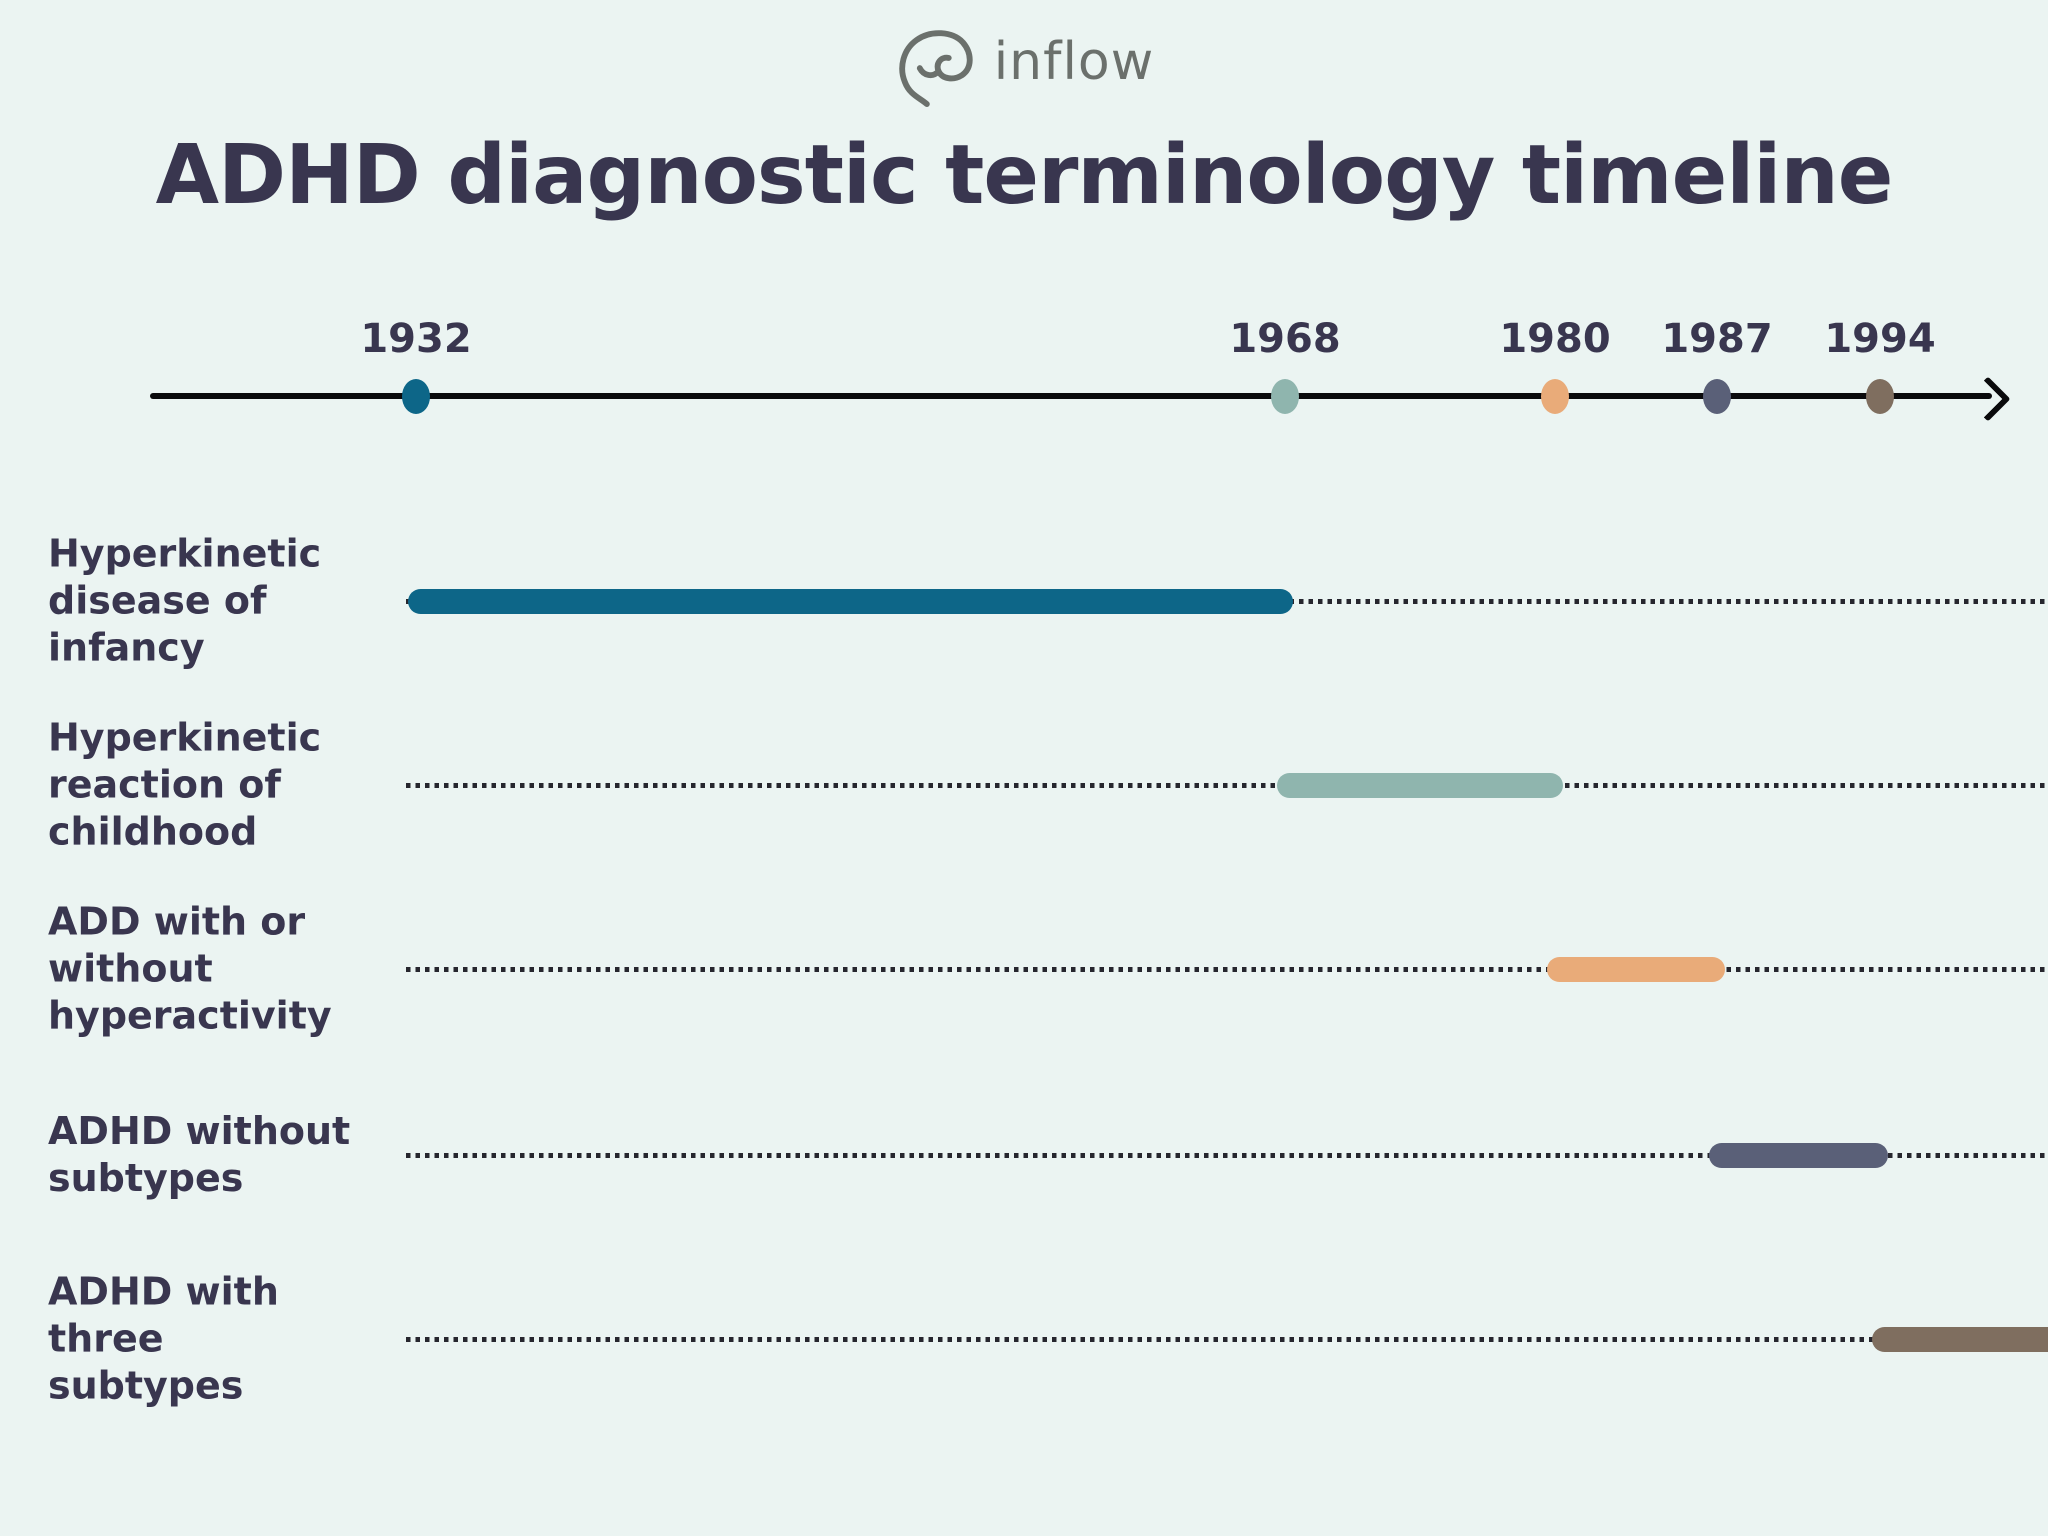 The height and width of the screenshot is (1536, 2048). What do you see at coordinates (416, 396) in the screenshot?
I see `timeline-dot-1932` at bounding box center [416, 396].